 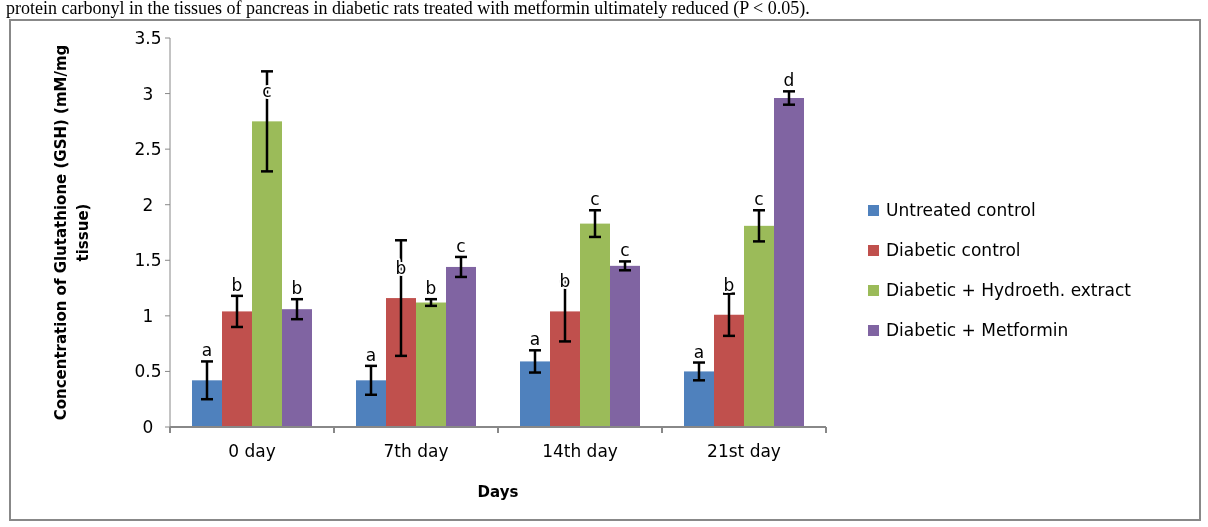 What do you see at coordinates (977, 330) in the screenshot?
I see `legend-label: Diabetic + Metformin` at bounding box center [977, 330].